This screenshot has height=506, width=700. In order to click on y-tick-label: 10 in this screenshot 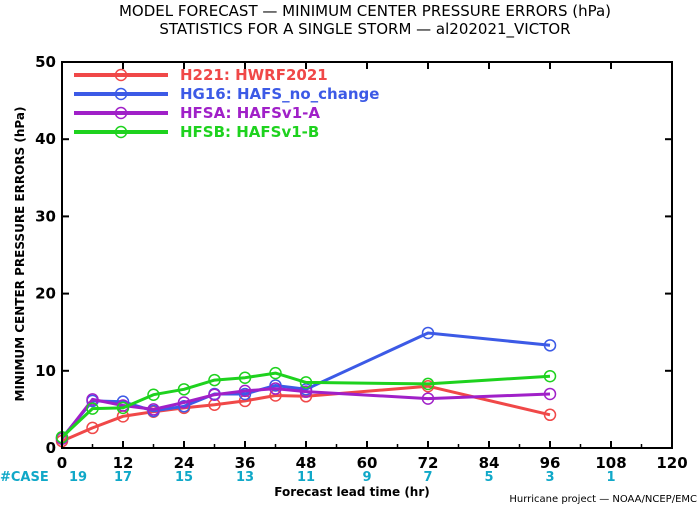, I will do `click(45, 371)`.